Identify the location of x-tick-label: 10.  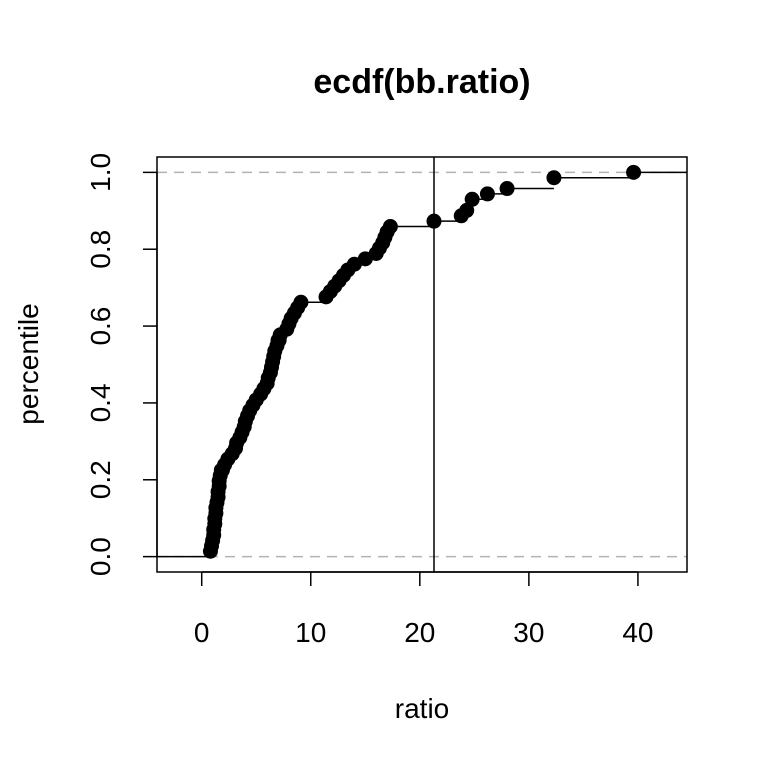
(310, 632).